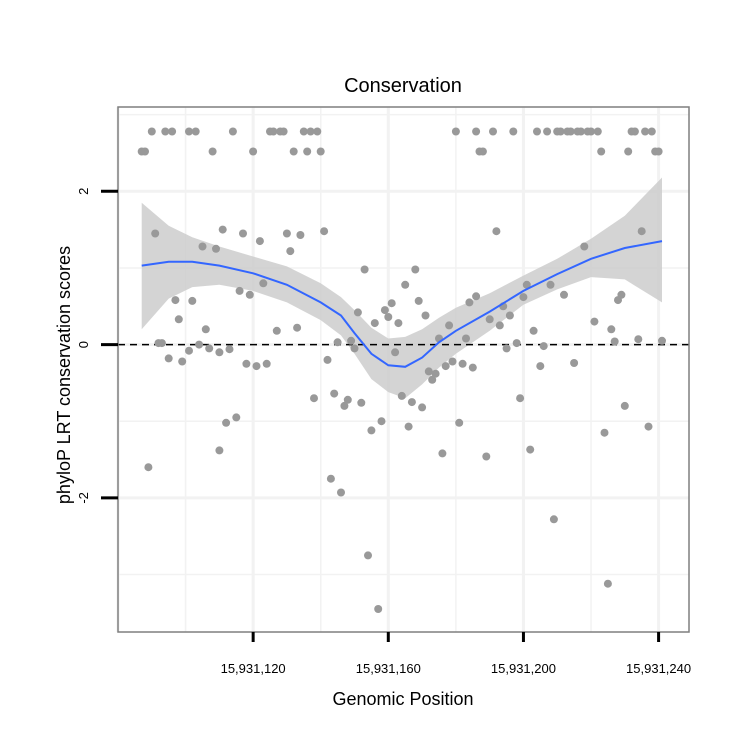 The image size is (750, 750). Describe the element at coordinates (97, 346) in the screenshot. I see `y-axis: -2 0 2` at that location.